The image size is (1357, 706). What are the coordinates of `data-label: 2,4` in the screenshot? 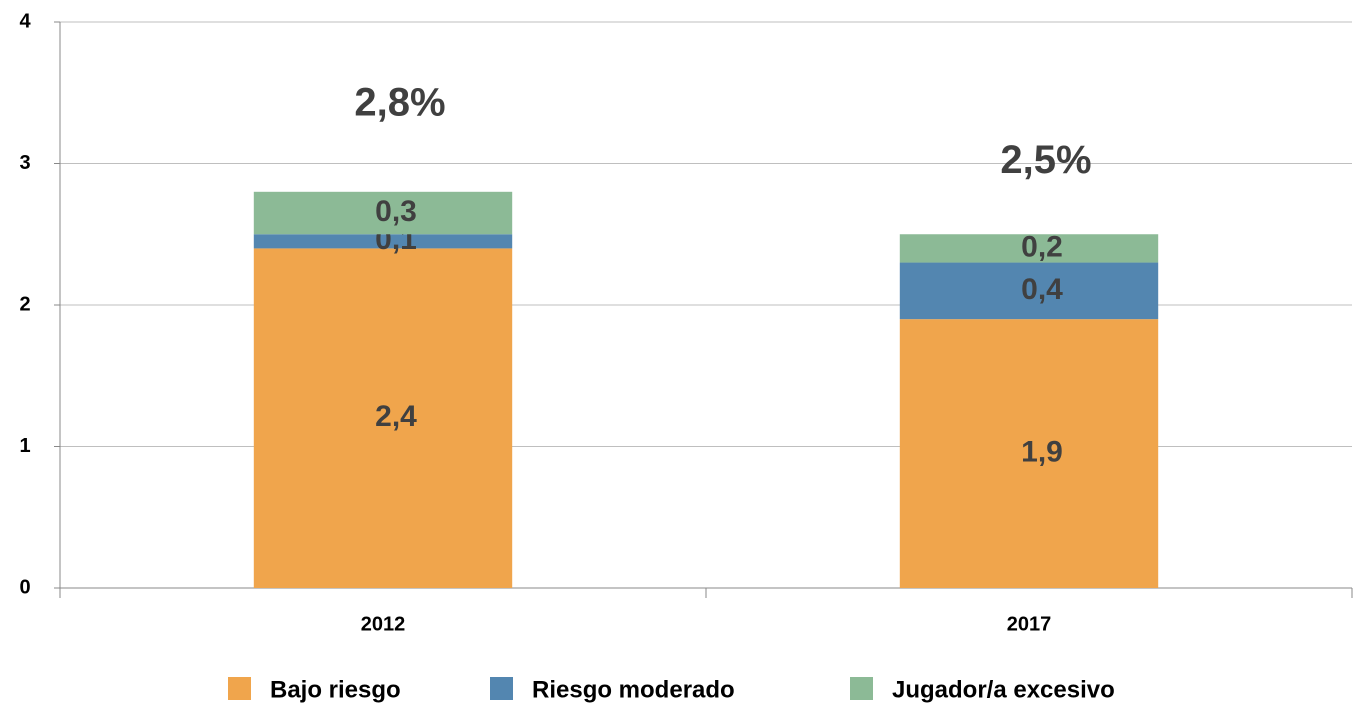 It's located at (396, 416).